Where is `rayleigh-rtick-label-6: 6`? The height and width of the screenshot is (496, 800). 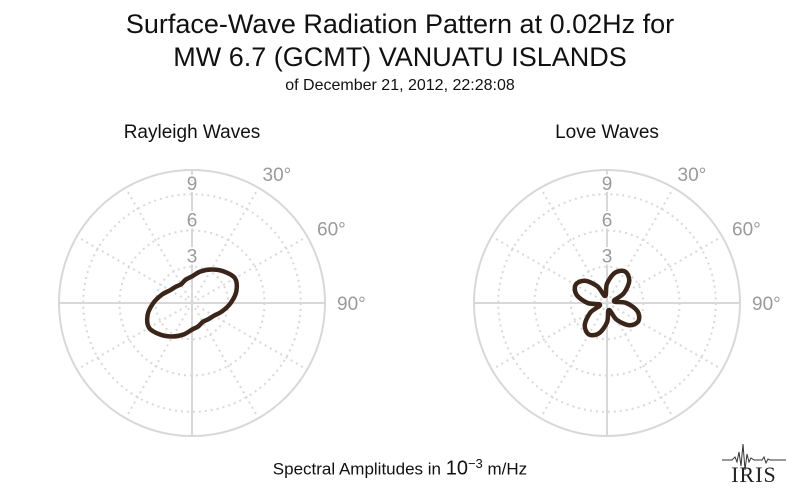
rayleigh-rtick-label-6: 6 is located at coordinates (192, 220).